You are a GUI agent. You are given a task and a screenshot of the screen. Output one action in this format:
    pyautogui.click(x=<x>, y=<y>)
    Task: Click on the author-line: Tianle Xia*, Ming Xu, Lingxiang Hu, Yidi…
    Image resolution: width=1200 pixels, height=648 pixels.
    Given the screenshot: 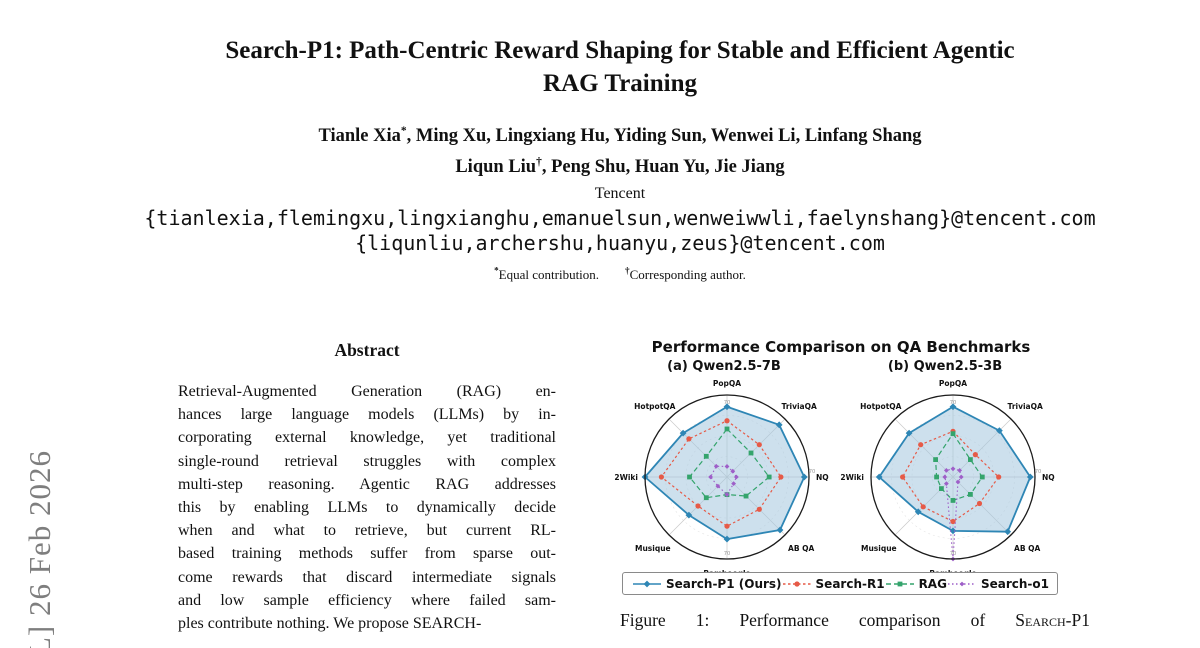 What is the action you would take?
    pyautogui.click(x=620, y=133)
    